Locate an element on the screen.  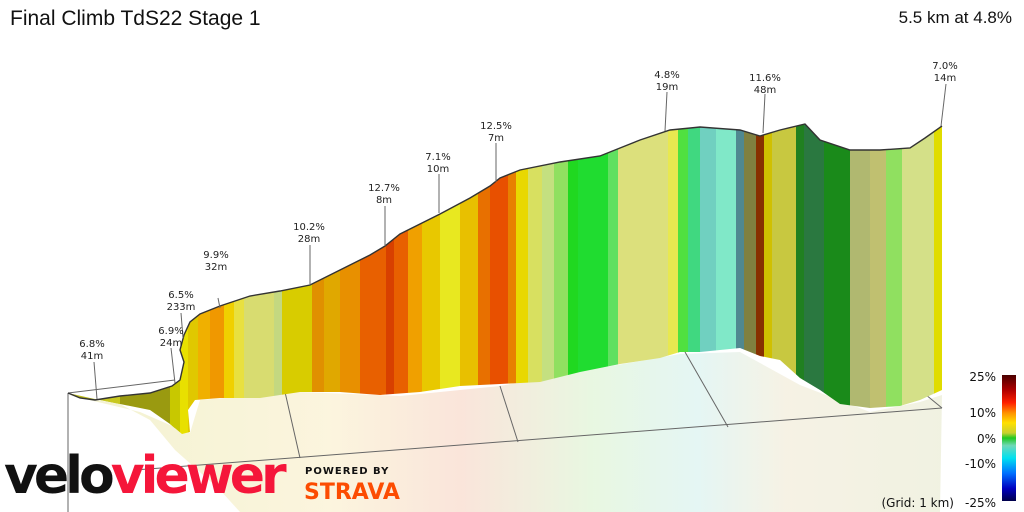
annotation-gradient: 12.7% is located at coordinates (384, 188).